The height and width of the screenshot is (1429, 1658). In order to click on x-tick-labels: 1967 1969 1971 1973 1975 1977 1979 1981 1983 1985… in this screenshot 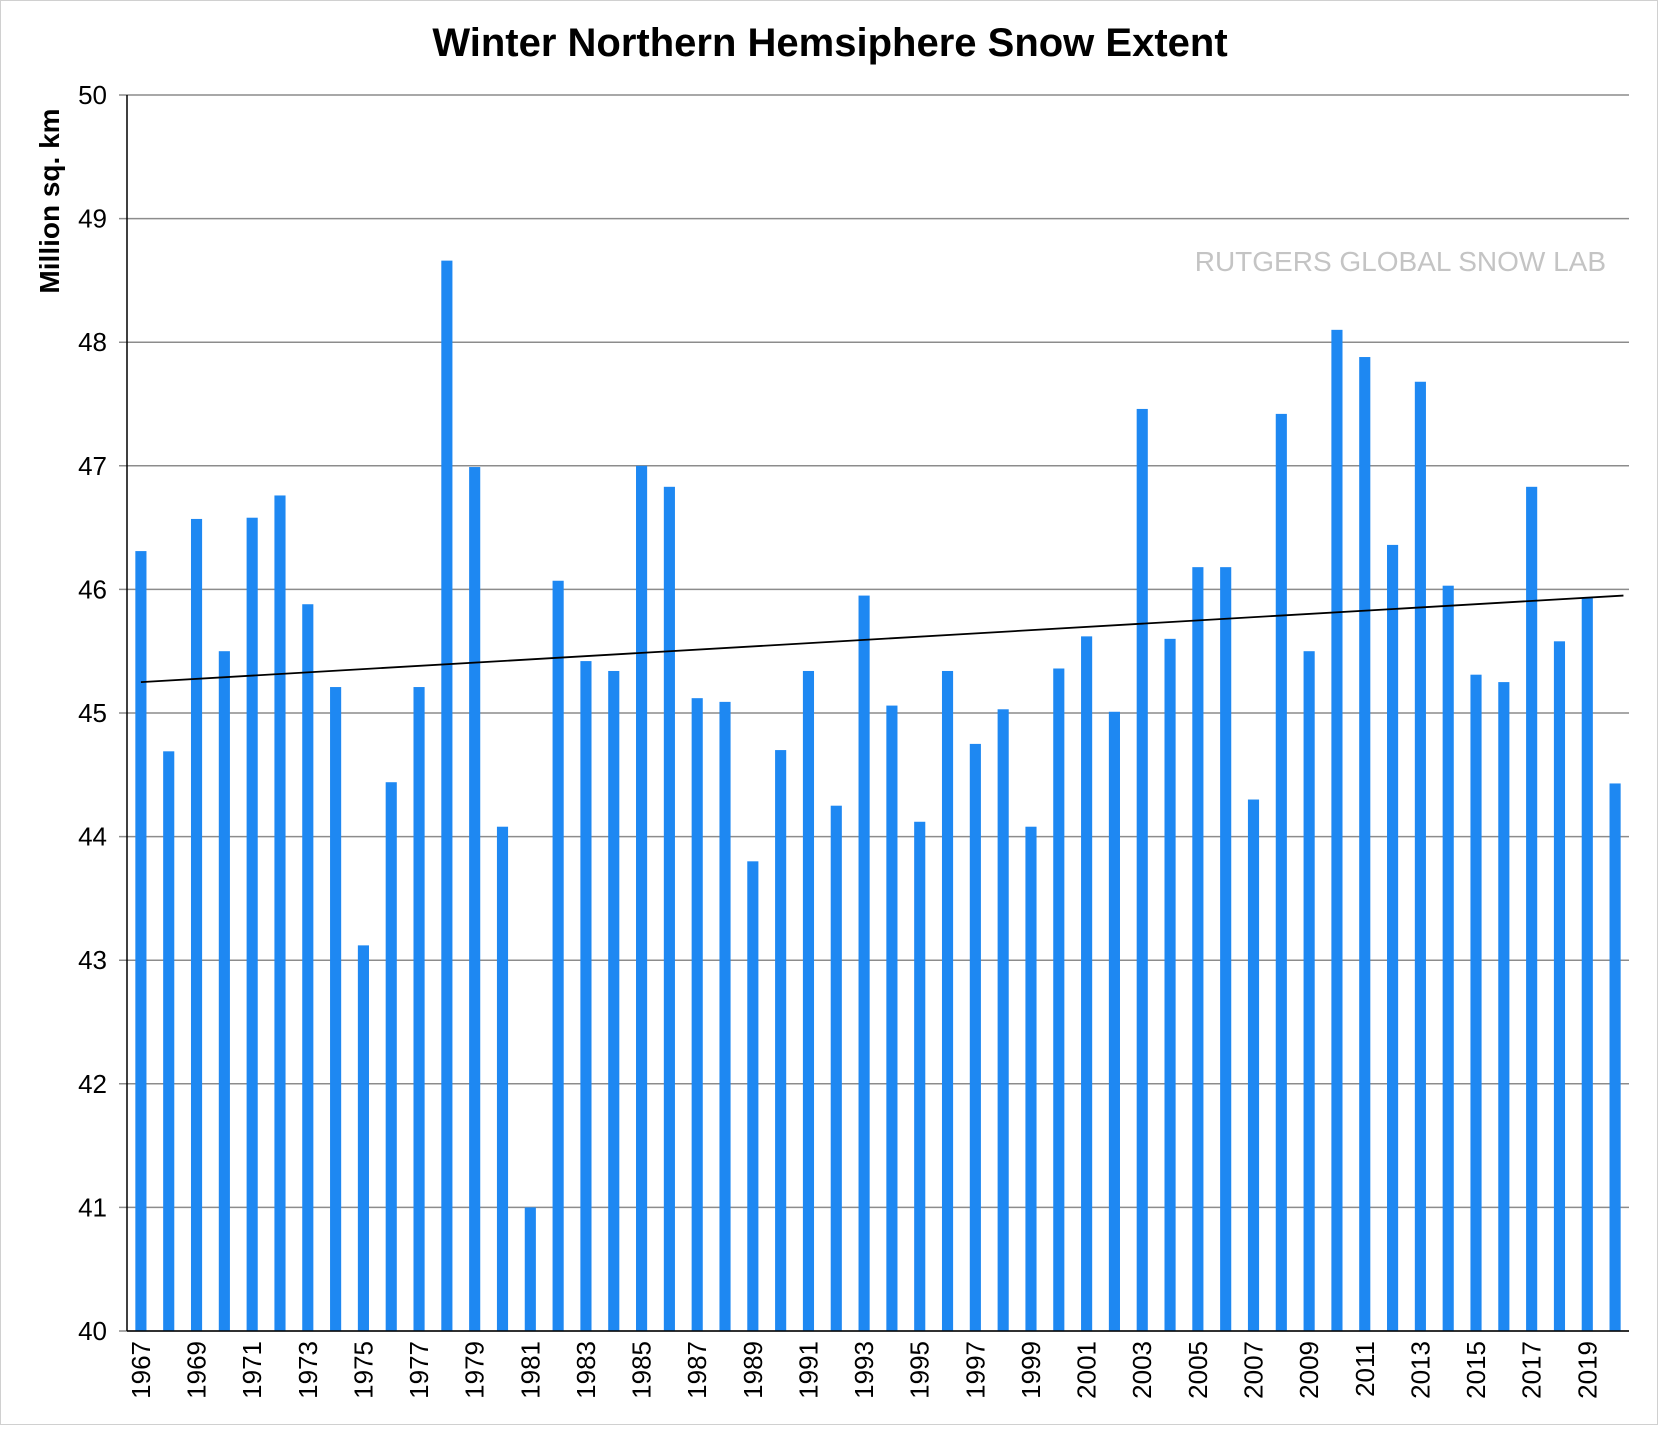, I will do `click(864, 1370)`.